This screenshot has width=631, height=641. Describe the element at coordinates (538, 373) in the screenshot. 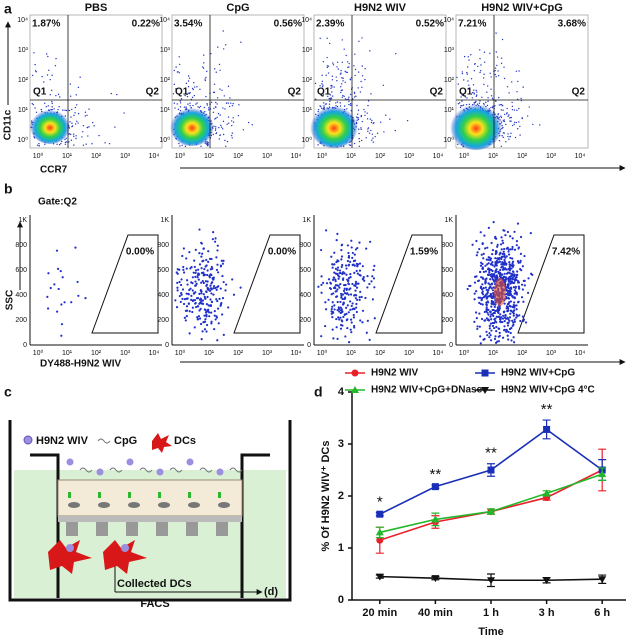

I see `legend-text: H9N2 WIV+CpG` at that location.